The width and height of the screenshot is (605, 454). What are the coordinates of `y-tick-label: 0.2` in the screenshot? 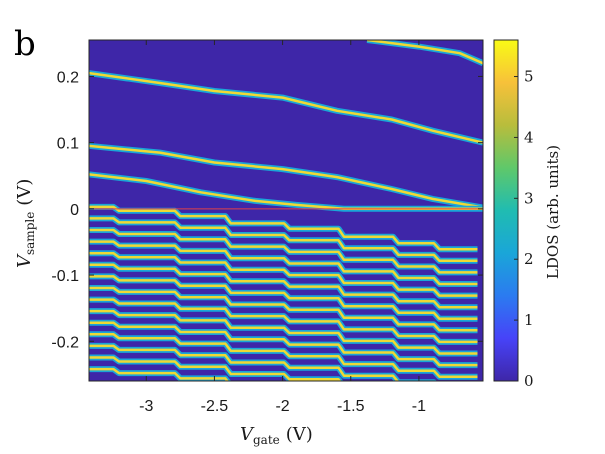 It's located at (68, 77).